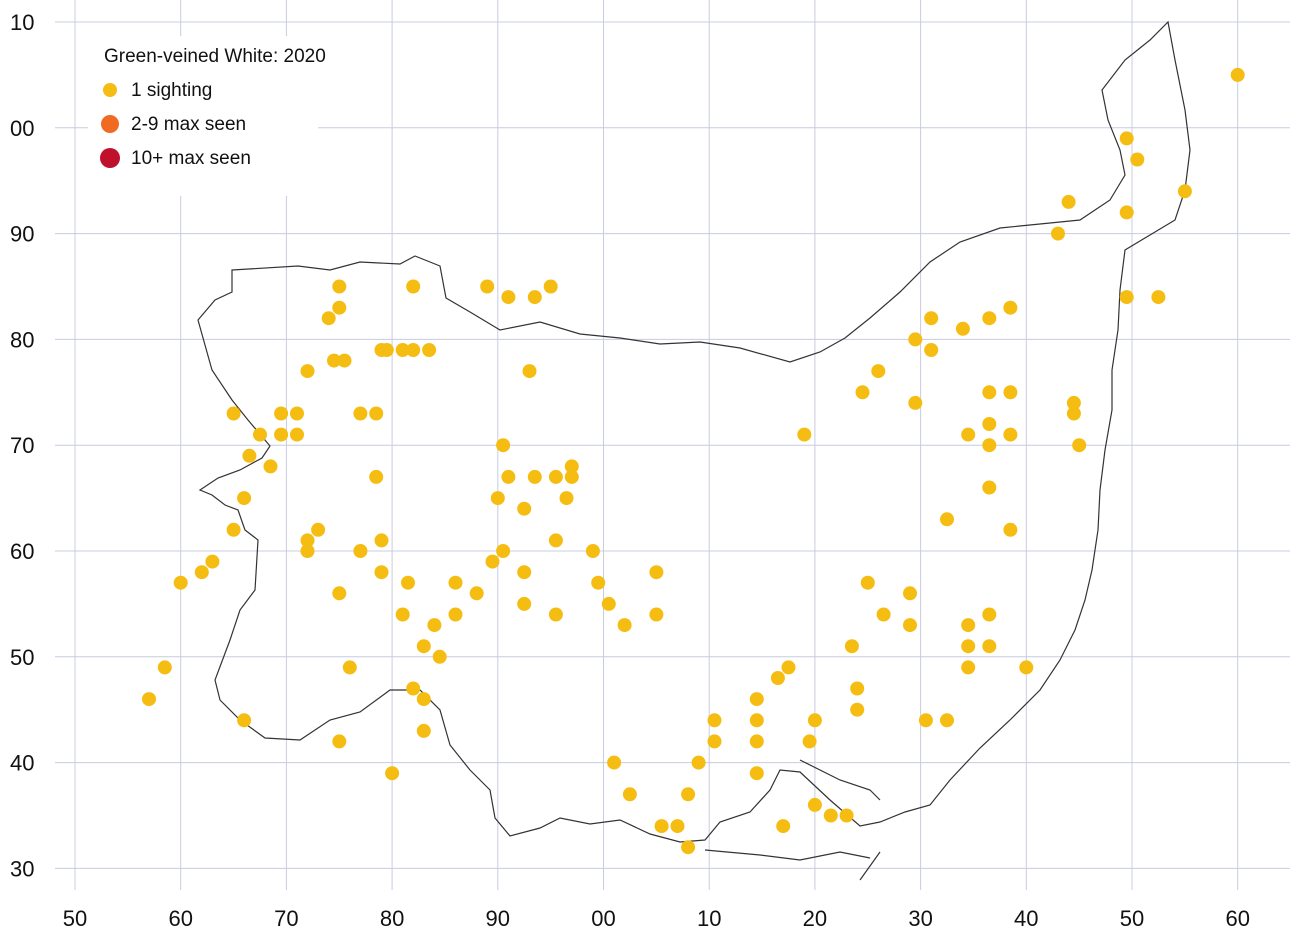  I want to click on y-tick-label: 70, so click(22, 445).